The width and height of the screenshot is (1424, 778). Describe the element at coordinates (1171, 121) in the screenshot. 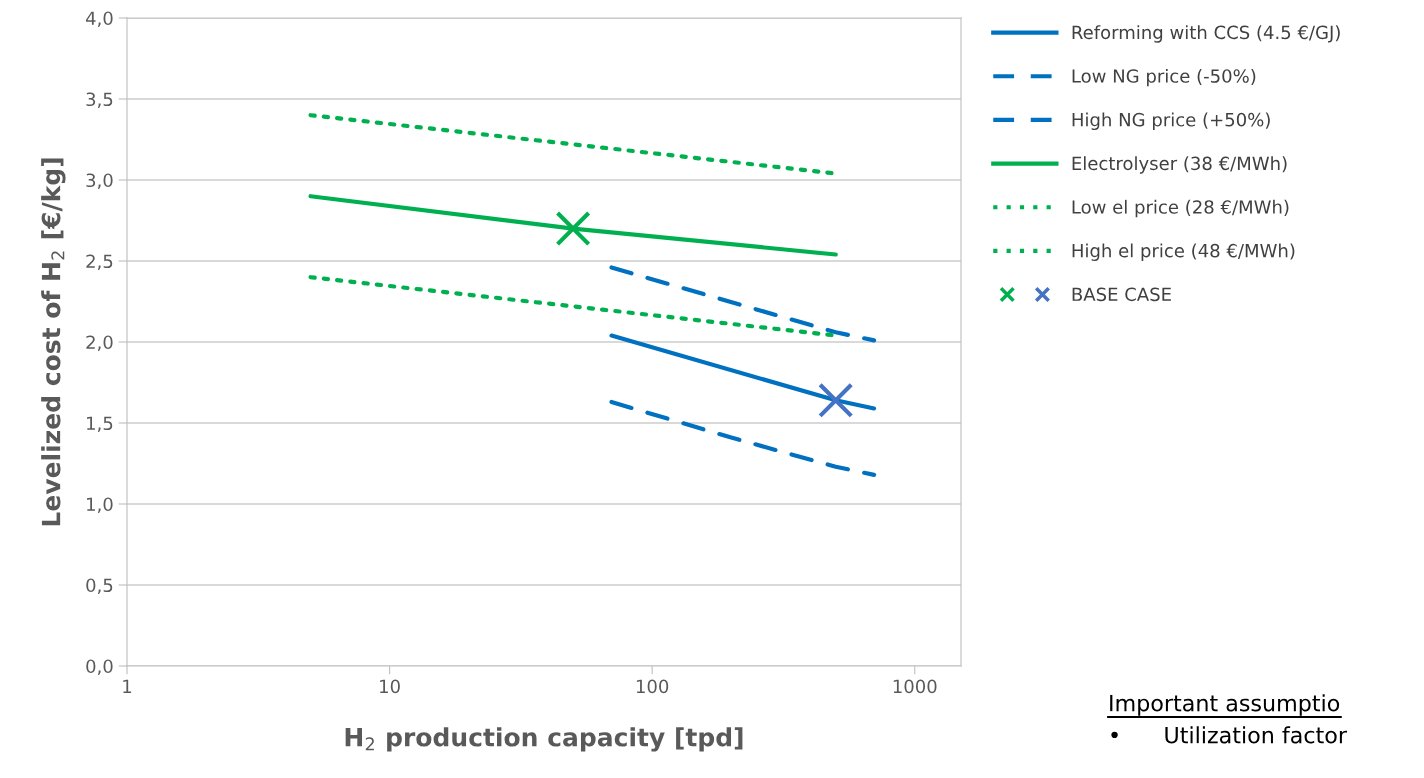

I see `legend-label: High NG price (+50%)` at that location.